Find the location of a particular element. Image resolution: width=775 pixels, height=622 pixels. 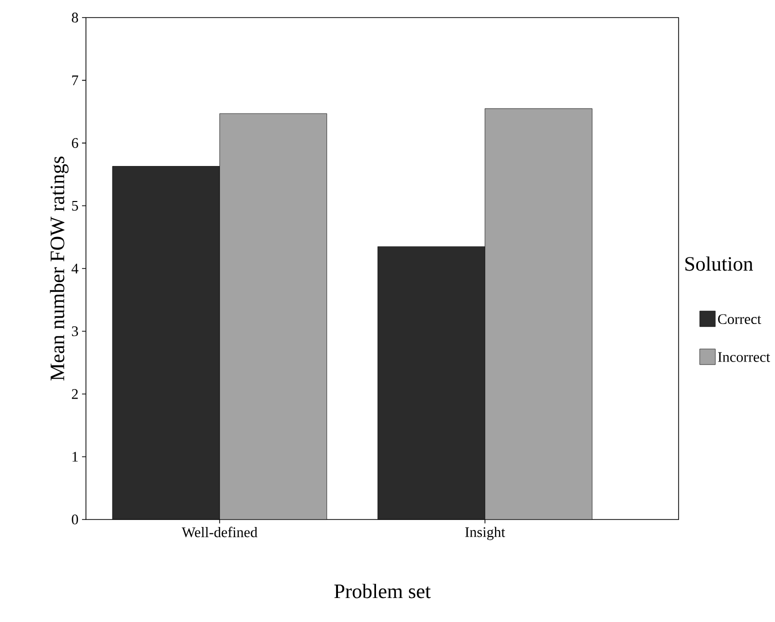

y-tick-label: 4 is located at coordinates (75, 269).